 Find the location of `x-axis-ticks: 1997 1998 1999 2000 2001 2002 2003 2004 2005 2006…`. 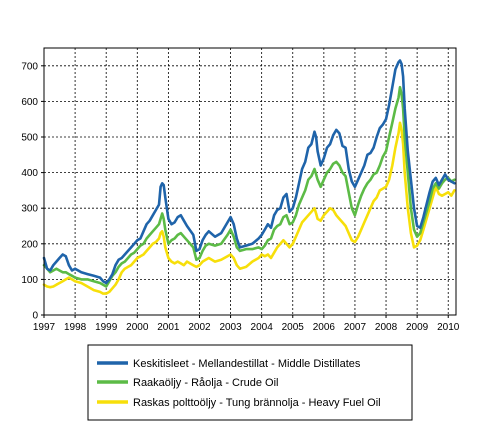

x-axis-ticks: 1997 1998 1999 2000 2001 2002 2003 2004 2005 2006… is located at coordinates (246, 324).